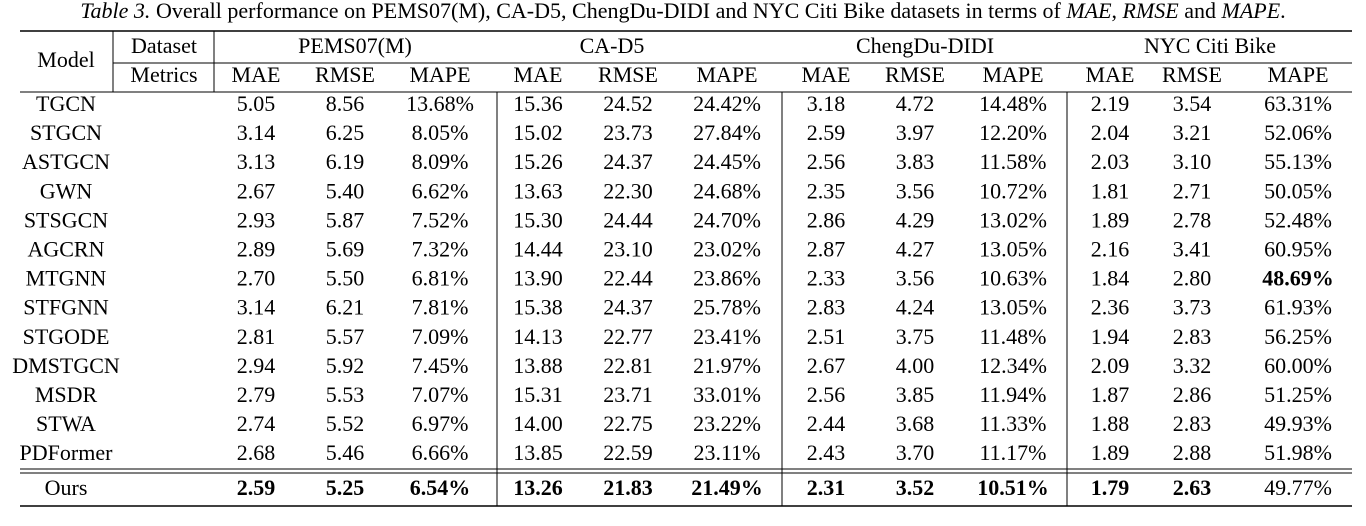 This screenshot has width=1366, height=526. I want to click on cell: 48.69%, so click(1298, 278).